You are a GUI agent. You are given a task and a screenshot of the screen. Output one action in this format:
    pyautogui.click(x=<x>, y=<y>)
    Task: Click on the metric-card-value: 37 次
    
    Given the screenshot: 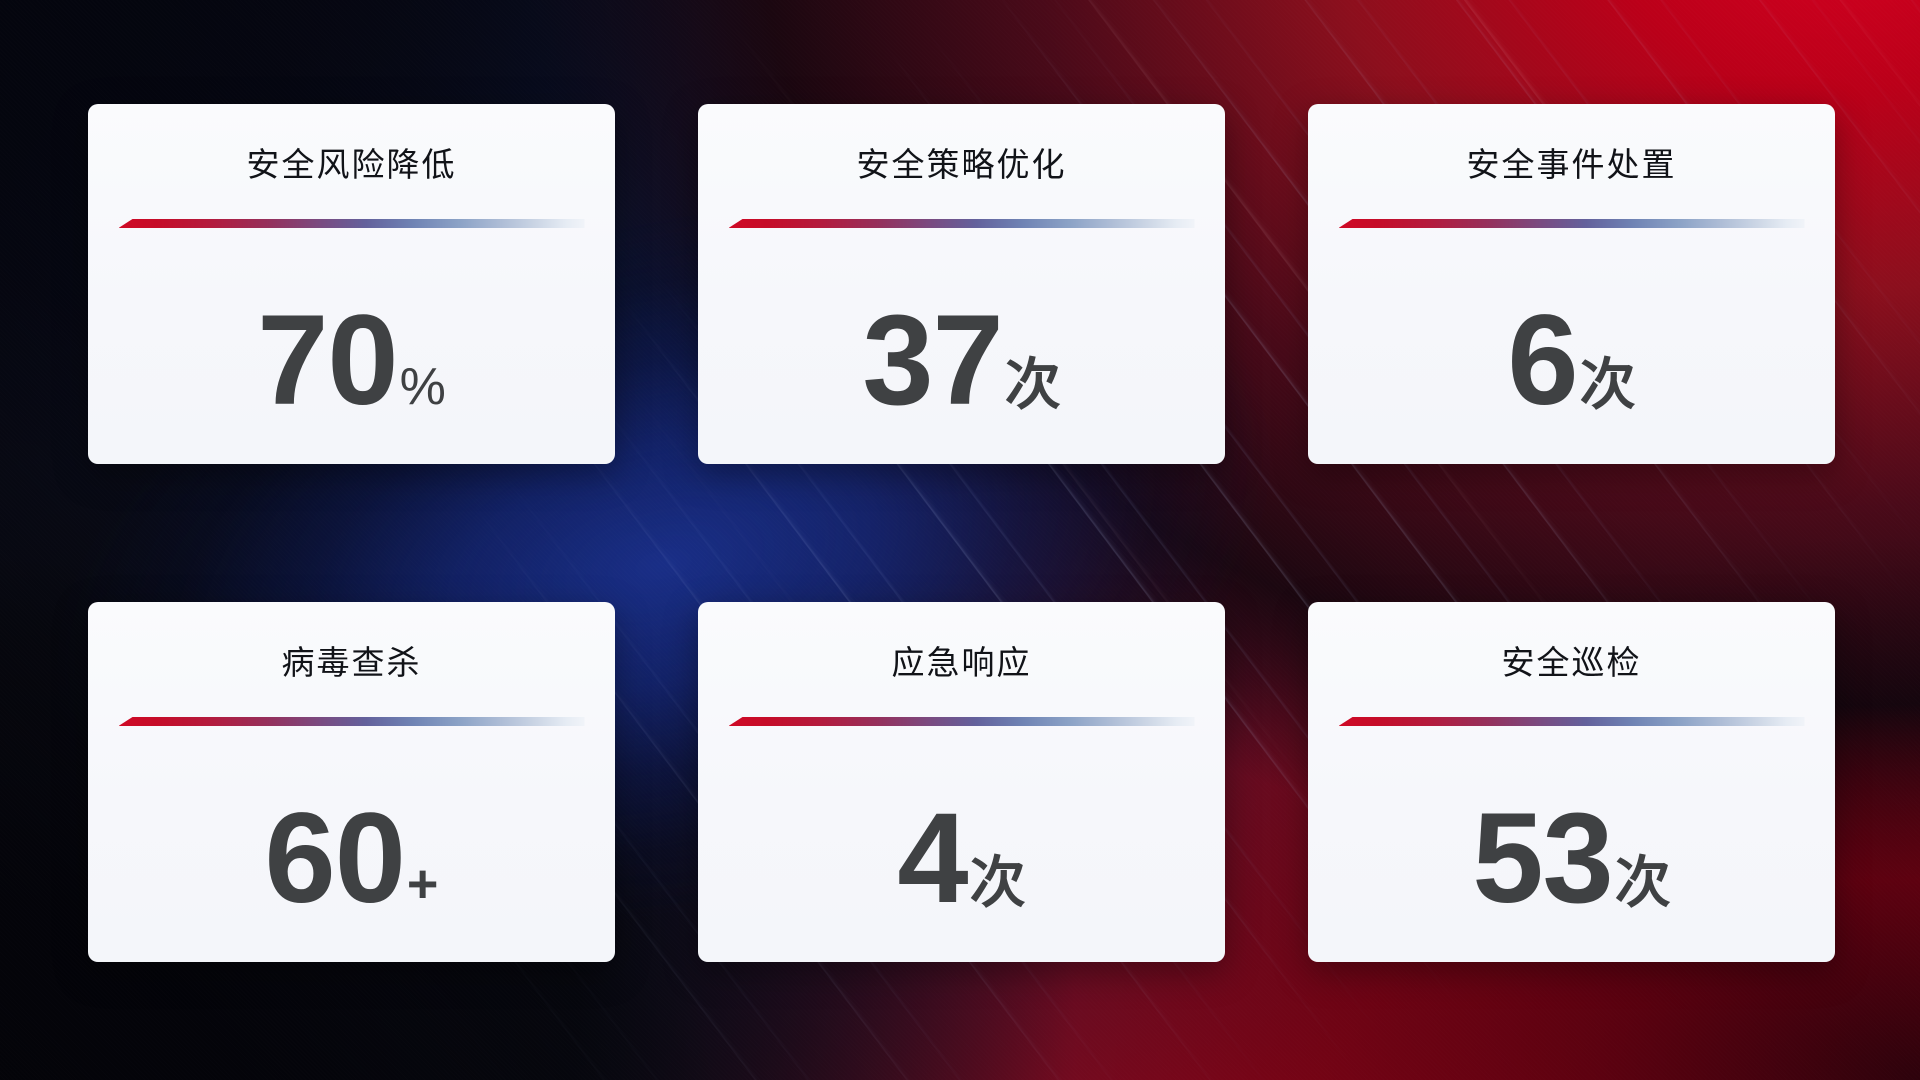 What is the action you would take?
    pyautogui.click(x=961, y=360)
    